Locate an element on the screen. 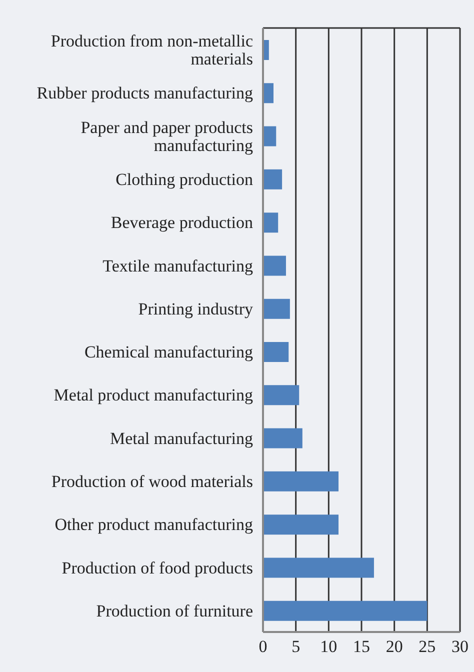 This screenshot has height=672, width=474. y-tick-label: Paper and paper products manufacturing is located at coordinates (167, 135).